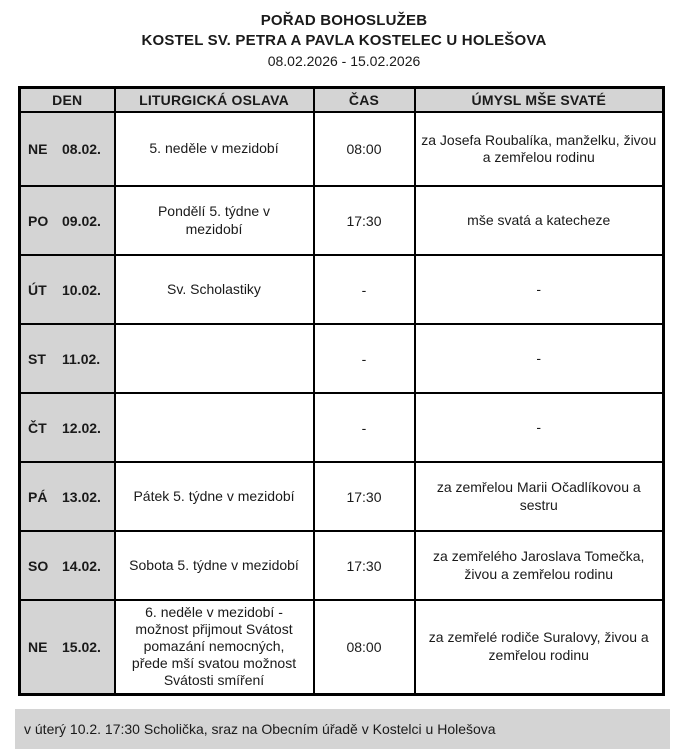 This screenshot has width=688, height=749. What do you see at coordinates (214, 496) in the screenshot?
I see `celebration-cell: Pátek 5. týdne v mezidobí` at bounding box center [214, 496].